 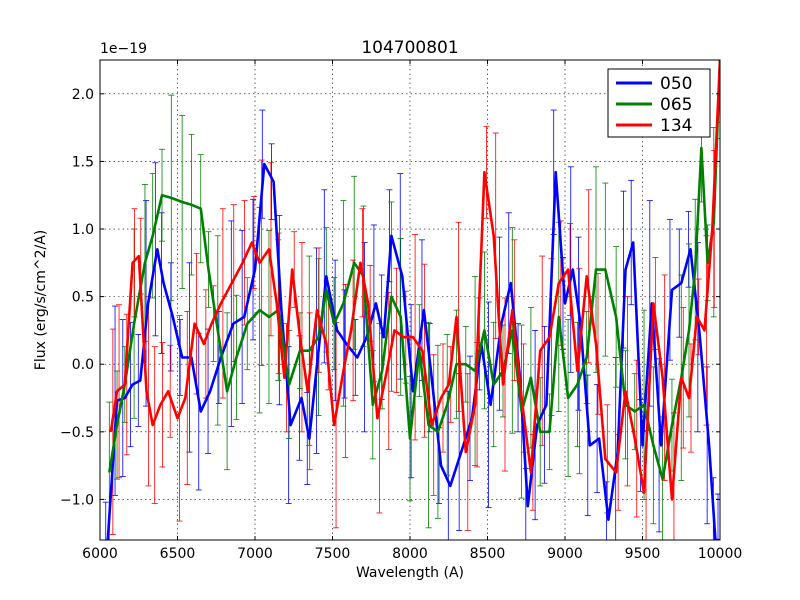 I want to click on y-multiplier: 1e−19, so click(x=123, y=49).